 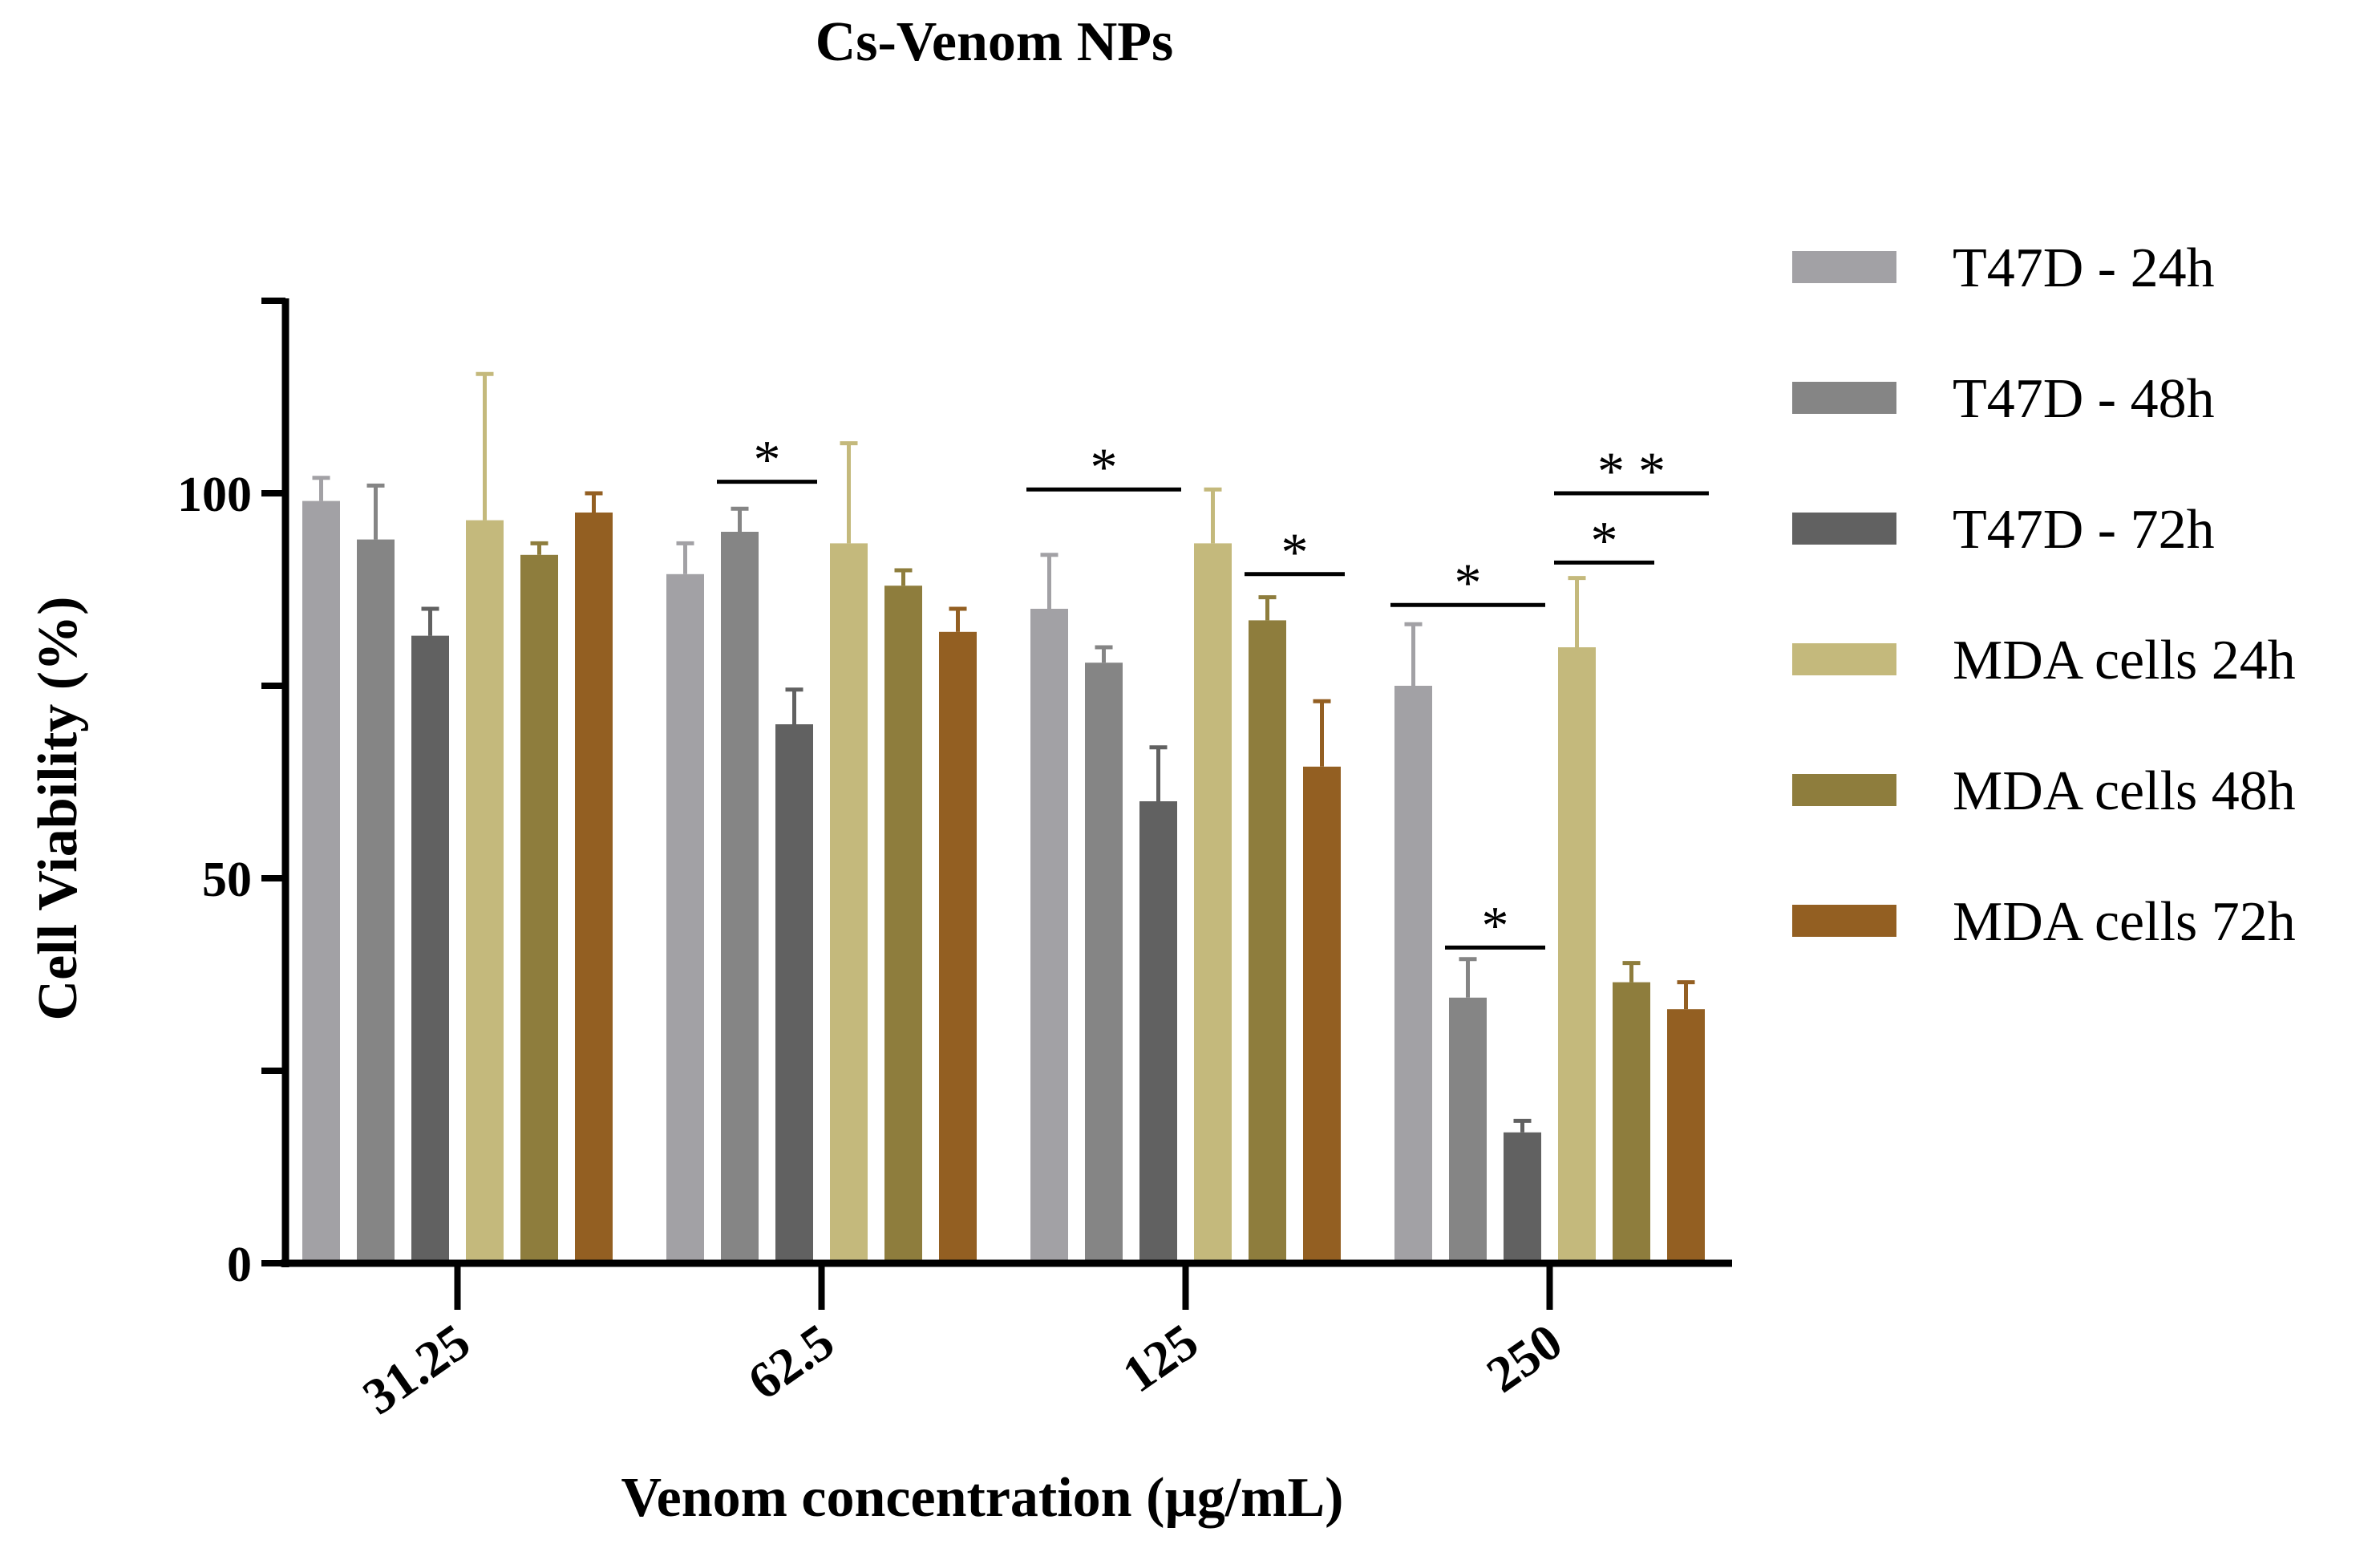 I want to click on chart-title: Cs-Venom NPs, so click(x=995, y=42).